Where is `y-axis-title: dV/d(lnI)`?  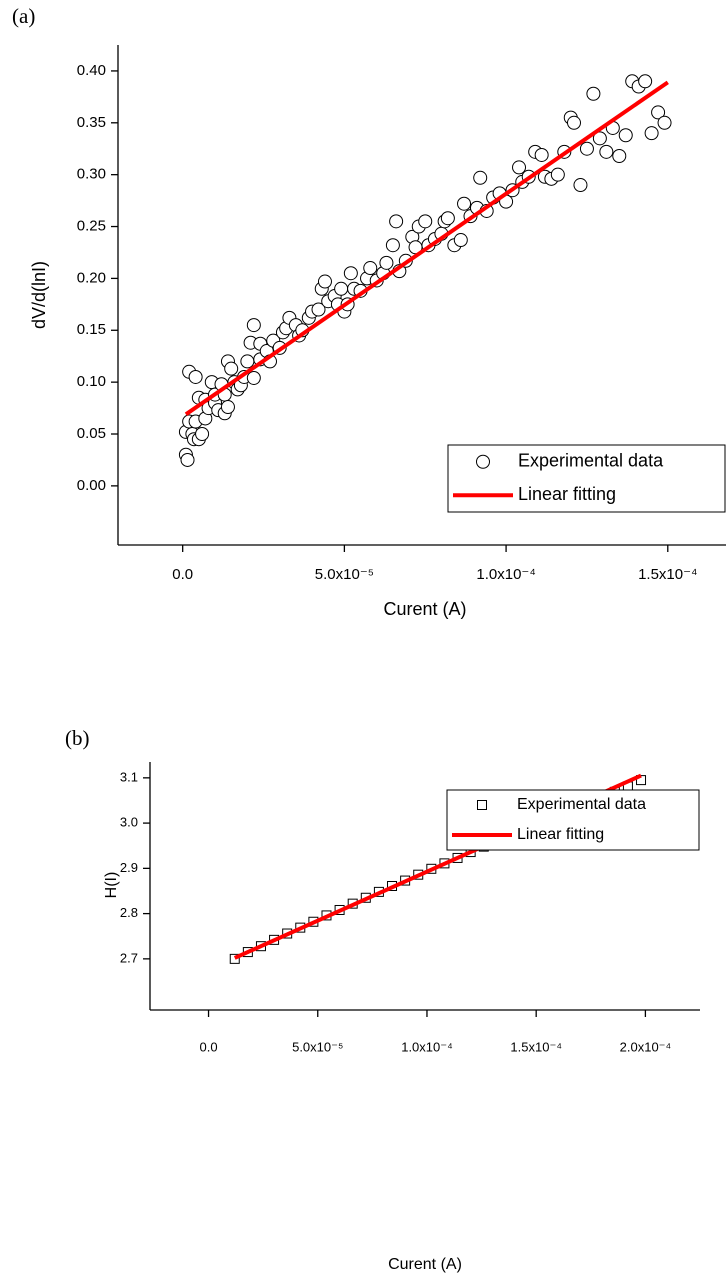
y-axis-title: dV/d(lnI) is located at coordinates (39, 295).